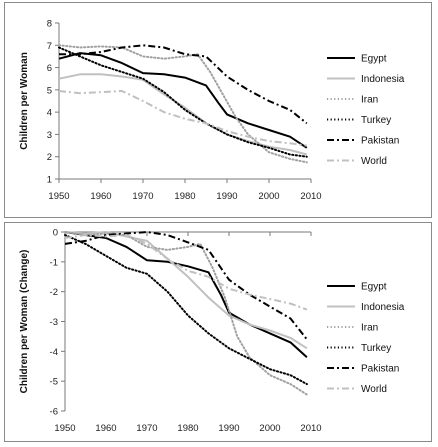  I want to click on y-tick-label: -2, so click(54, 292).